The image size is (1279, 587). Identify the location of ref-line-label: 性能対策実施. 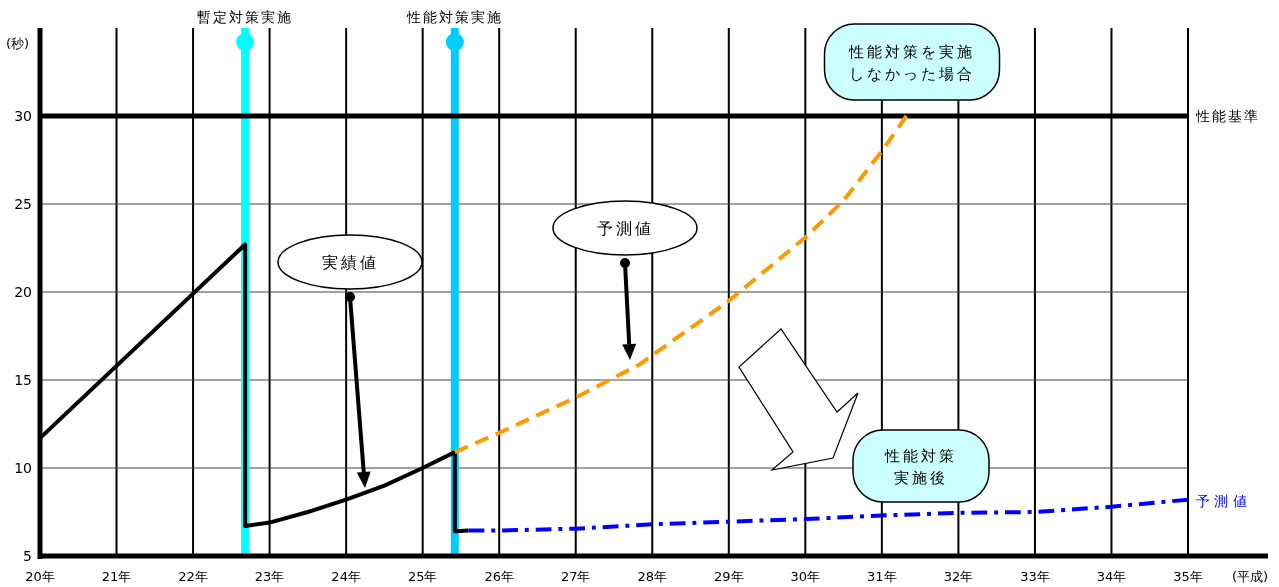
(454, 17).